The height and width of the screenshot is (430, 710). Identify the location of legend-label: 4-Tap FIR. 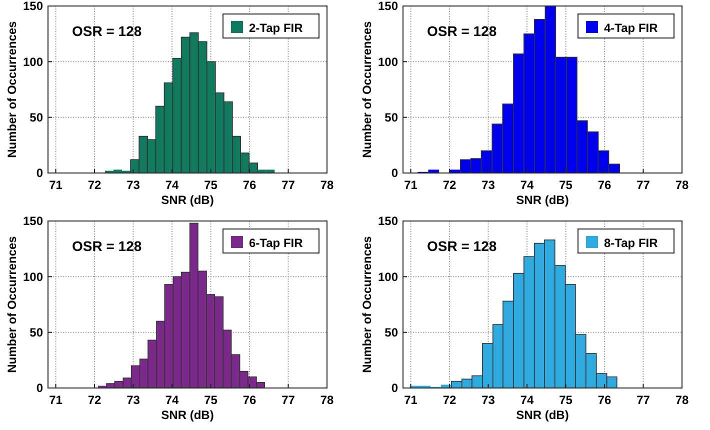
(631, 28).